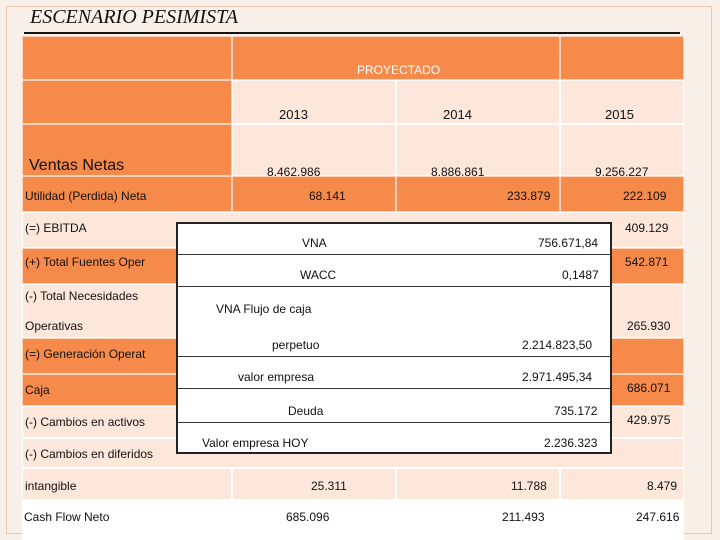 The width and height of the screenshot is (720, 540). Describe the element at coordinates (89, 454) in the screenshot. I see `diferidos-label: (-) Cambios en diferidos` at that location.